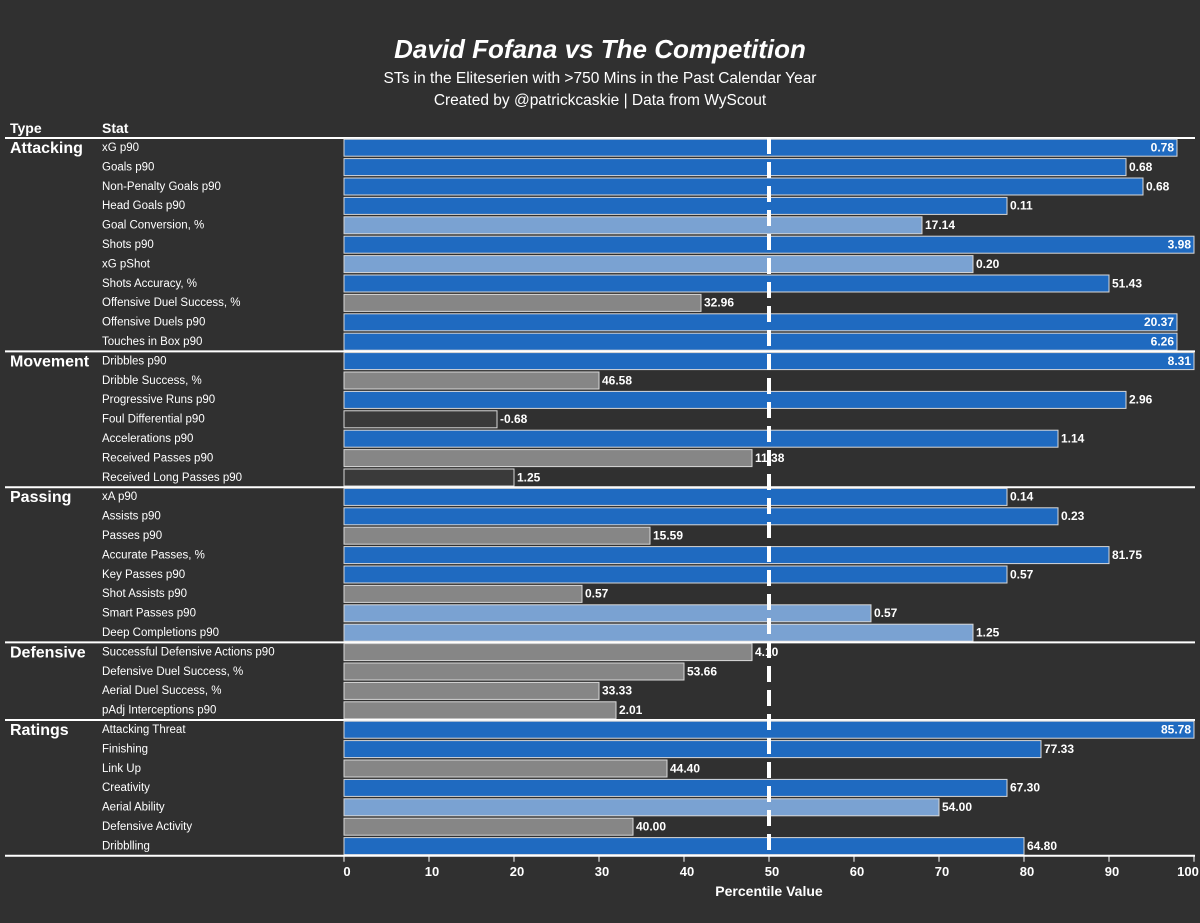  I want to click on stat-label: Foul Differential p90, so click(153, 420).